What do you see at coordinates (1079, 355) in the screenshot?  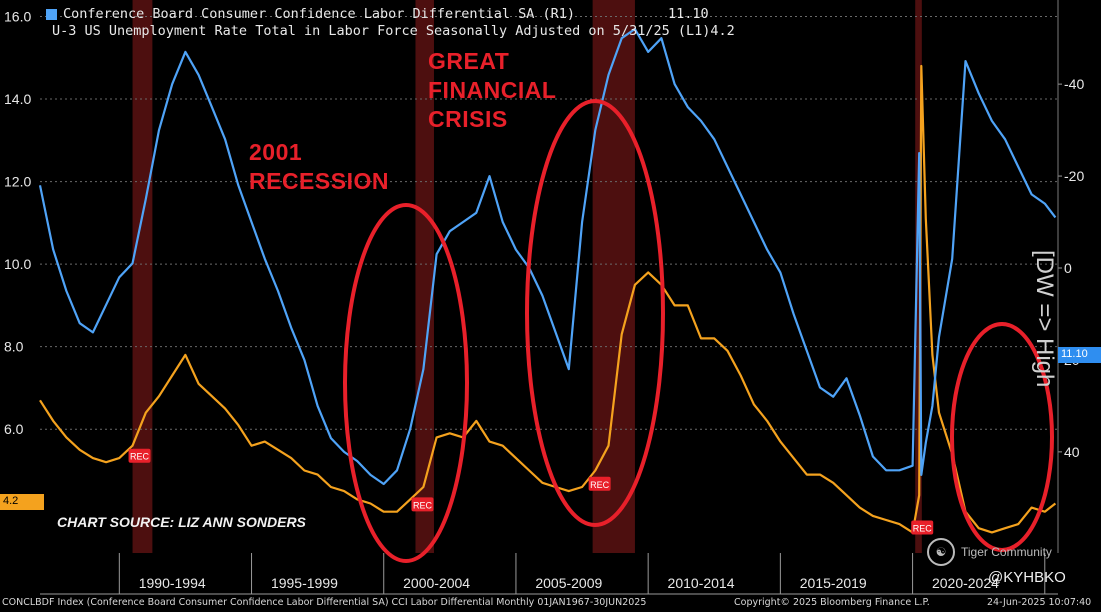 I see `right-axis-last-value-badge: 11.10` at bounding box center [1079, 355].